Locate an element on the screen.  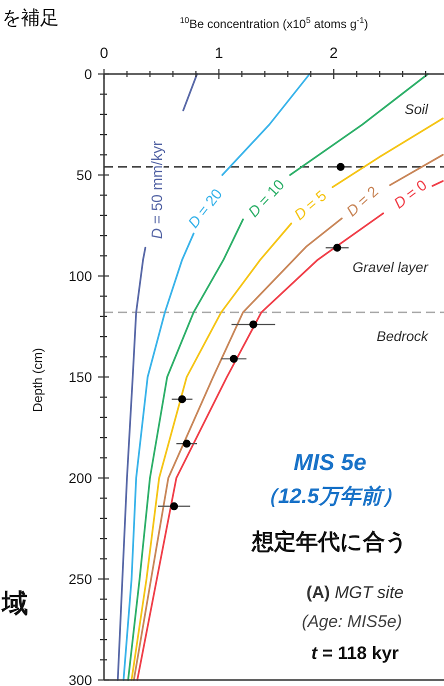
annotation: 想定年代に合う is located at coordinates (329, 541).